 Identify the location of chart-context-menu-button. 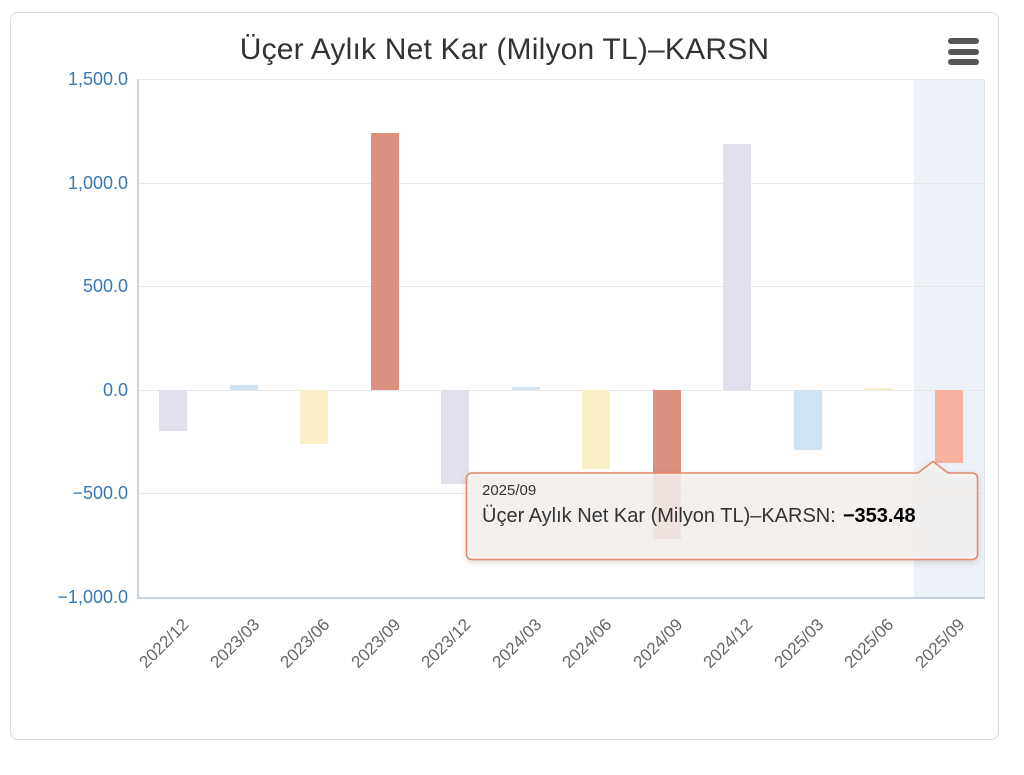
(963, 51).